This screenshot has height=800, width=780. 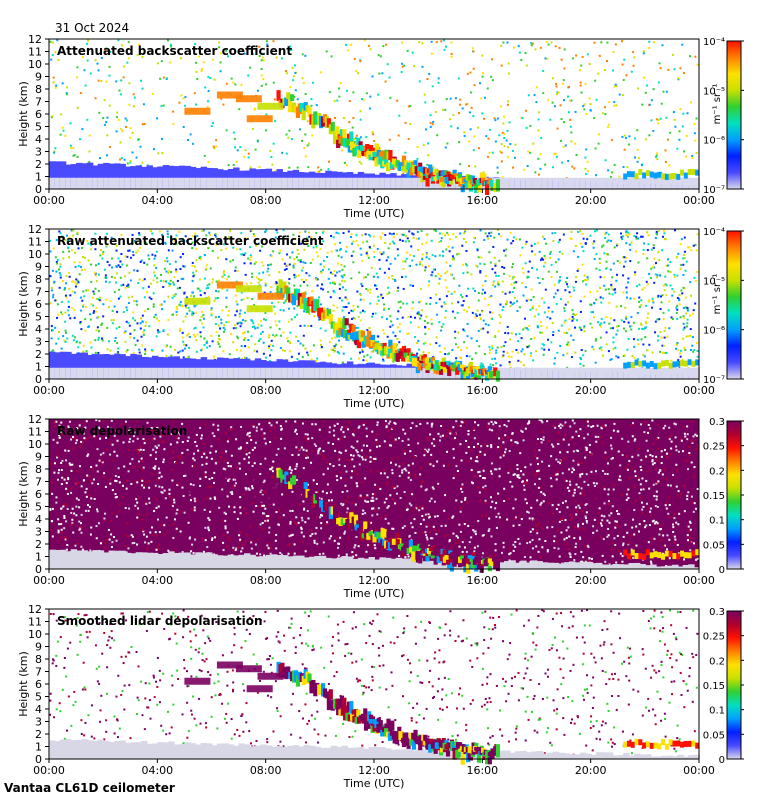 I want to click on colorbar-tick-label: 10⁻⁴, so click(x=714, y=232).